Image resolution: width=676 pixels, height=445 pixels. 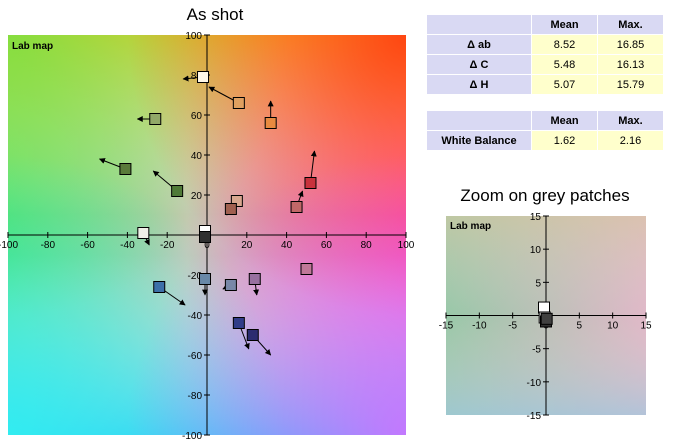 I want to click on y-tick-label: -60, so click(x=195, y=356).